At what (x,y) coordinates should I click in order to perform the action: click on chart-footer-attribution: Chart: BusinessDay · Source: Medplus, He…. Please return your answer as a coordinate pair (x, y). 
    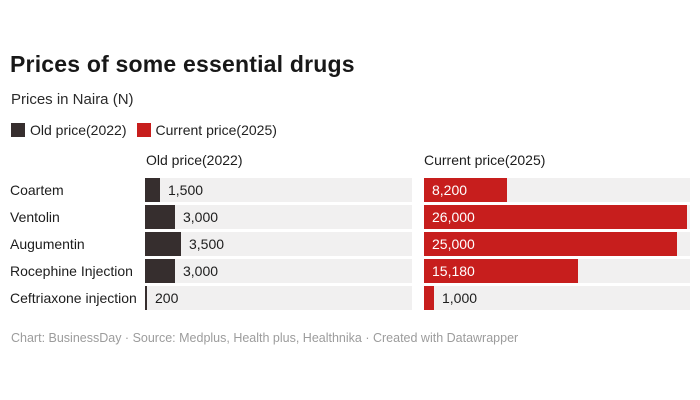
    Looking at the image, I should click on (265, 338).